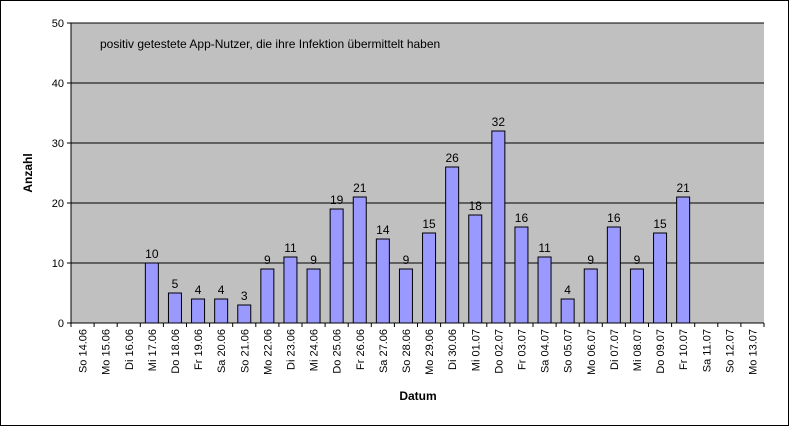 Image resolution: width=789 pixels, height=427 pixels. I want to click on x-tick-label: So 21.06, so click(245, 351).